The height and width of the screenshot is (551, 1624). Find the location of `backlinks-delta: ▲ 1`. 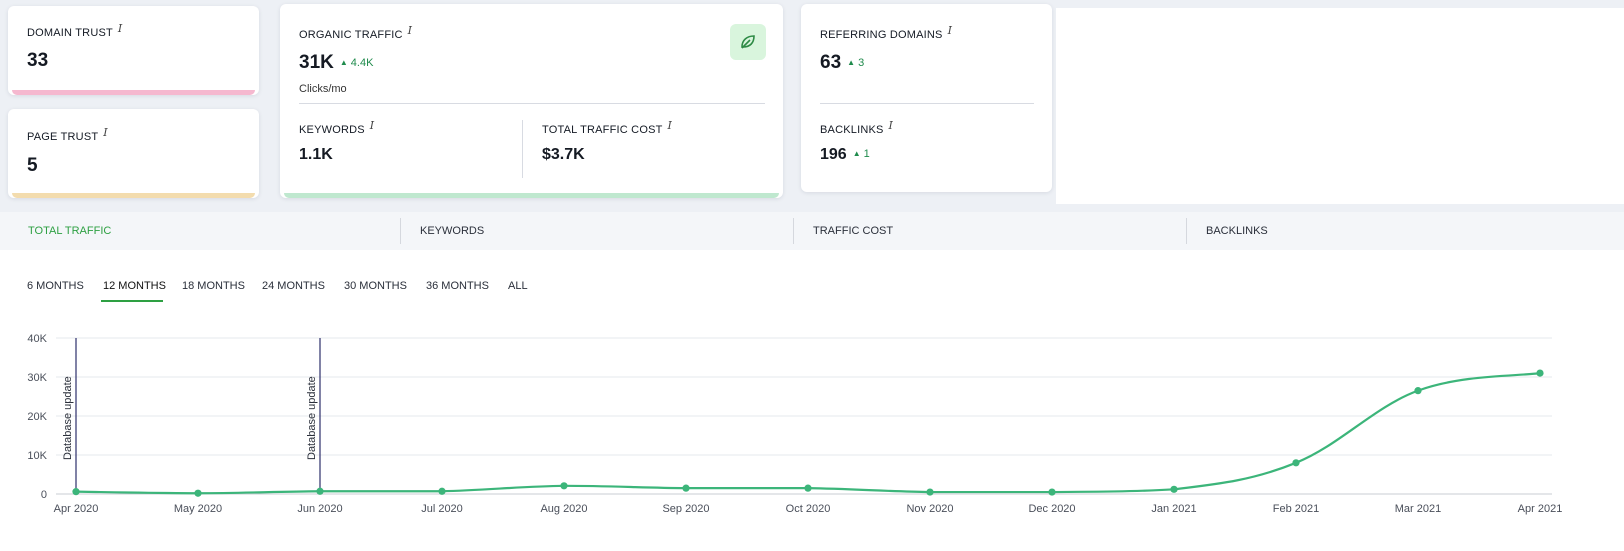

backlinks-delta: ▲ 1 is located at coordinates (861, 154).